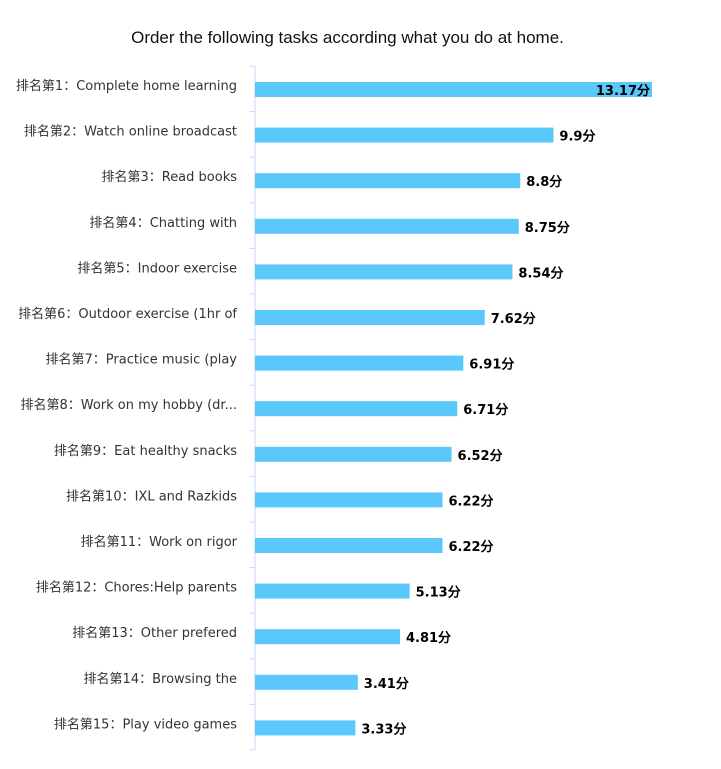  What do you see at coordinates (145, 724) in the screenshot?
I see `category-label: 排名第15：Play video games` at bounding box center [145, 724].